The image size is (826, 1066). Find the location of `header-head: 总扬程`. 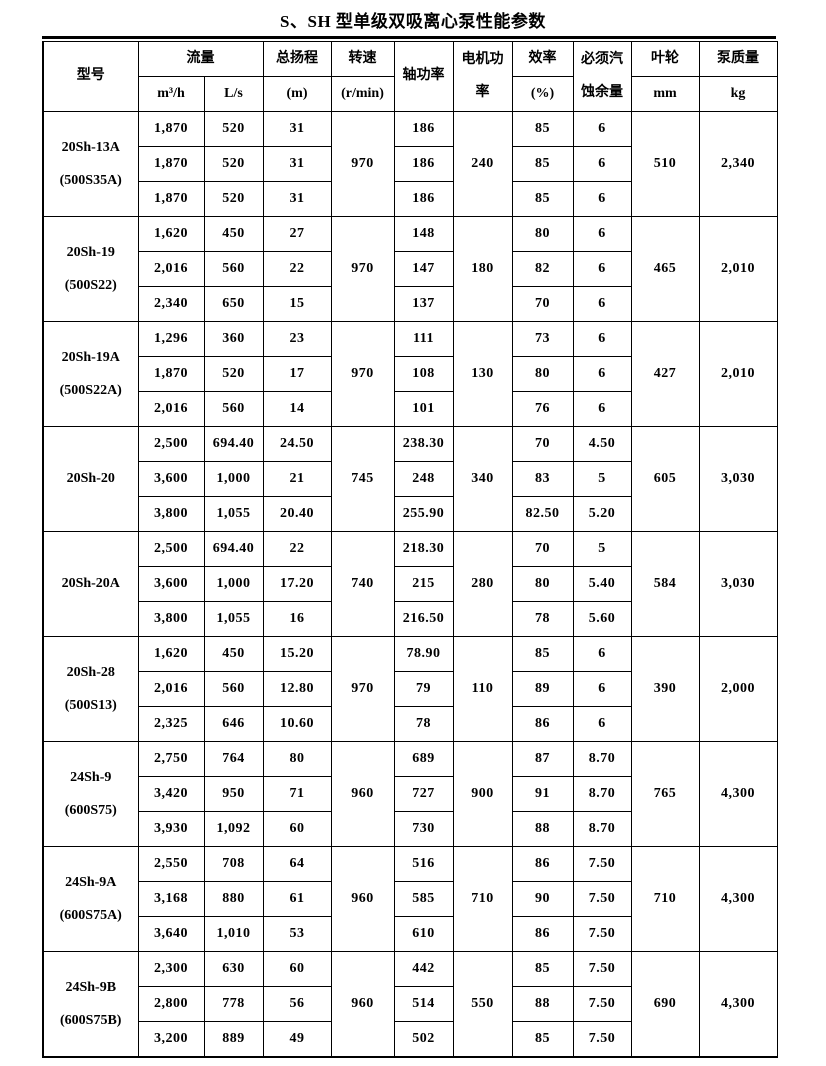

header-head: 总扬程 is located at coordinates (297, 59).